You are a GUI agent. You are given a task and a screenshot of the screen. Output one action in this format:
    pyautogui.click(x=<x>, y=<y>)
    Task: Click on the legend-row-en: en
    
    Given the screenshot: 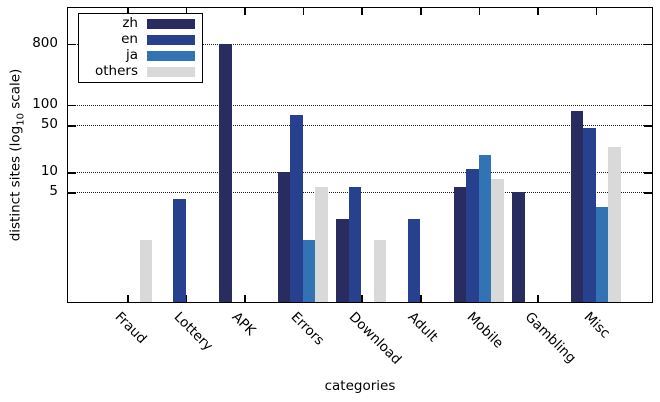 What is the action you would take?
    pyautogui.click(x=140, y=40)
    